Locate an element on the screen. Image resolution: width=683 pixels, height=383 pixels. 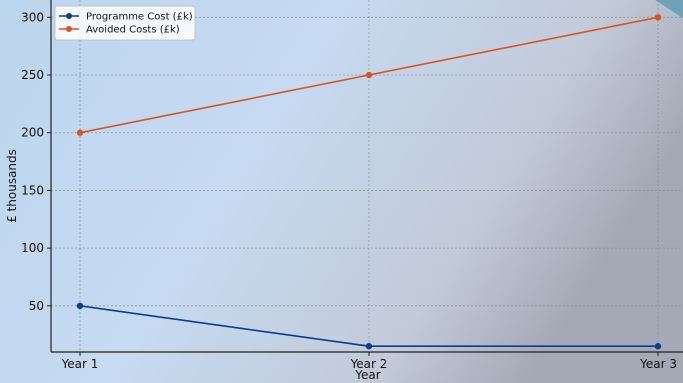
x-tick-layer: Year 1 Year 2 Year 3 is located at coordinates (369, 361).